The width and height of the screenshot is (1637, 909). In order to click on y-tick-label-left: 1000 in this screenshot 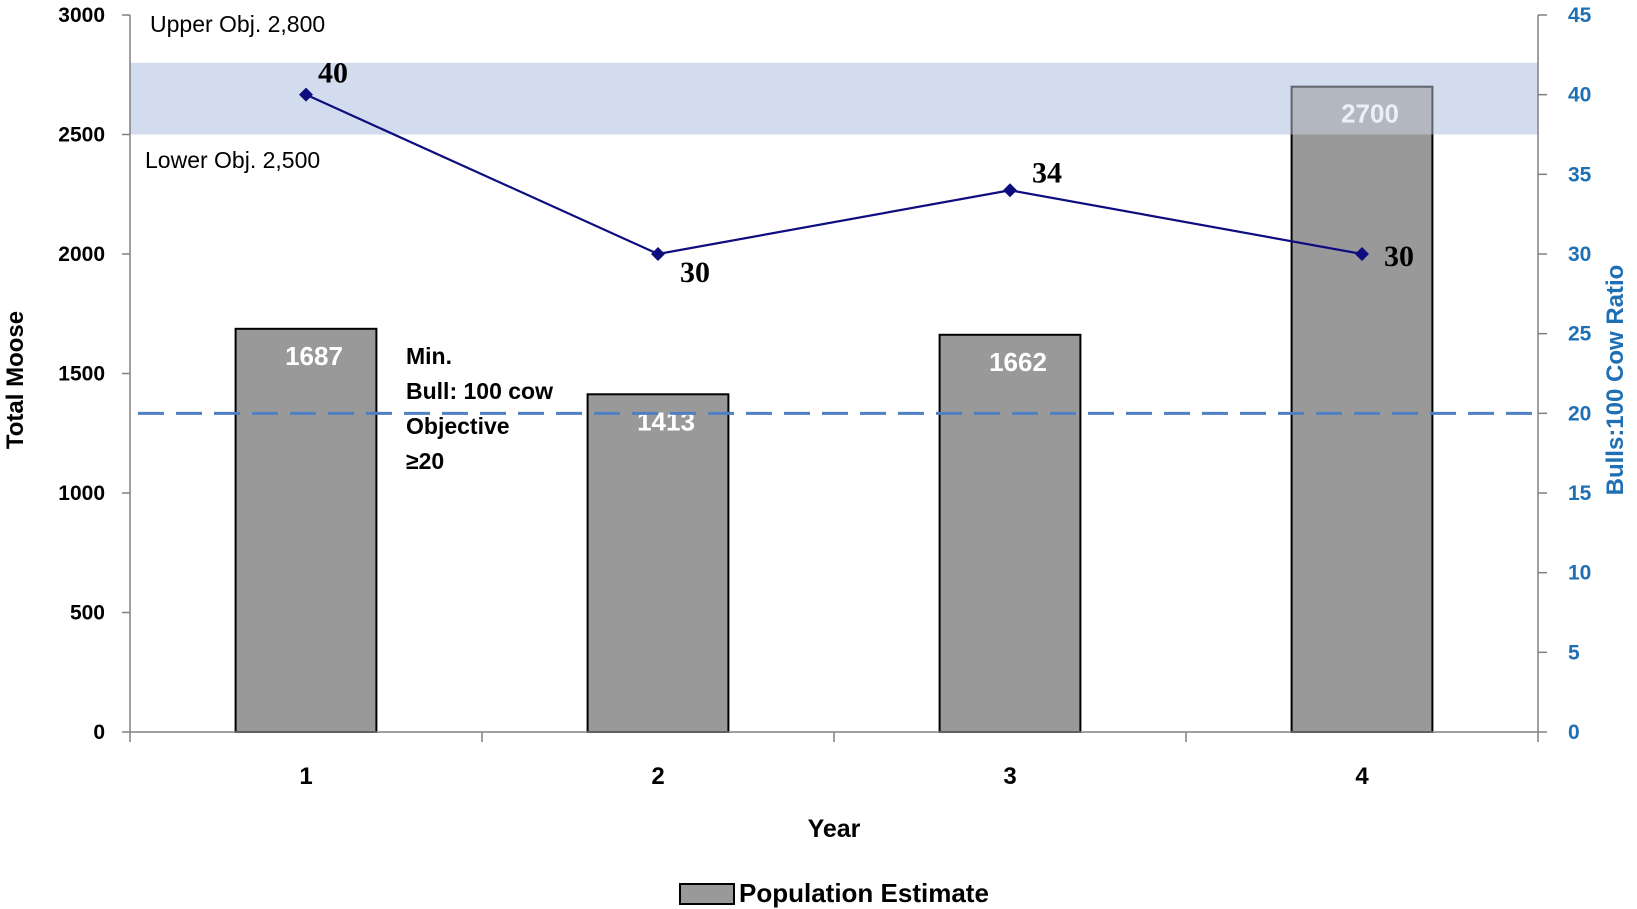, I will do `click(81, 493)`.